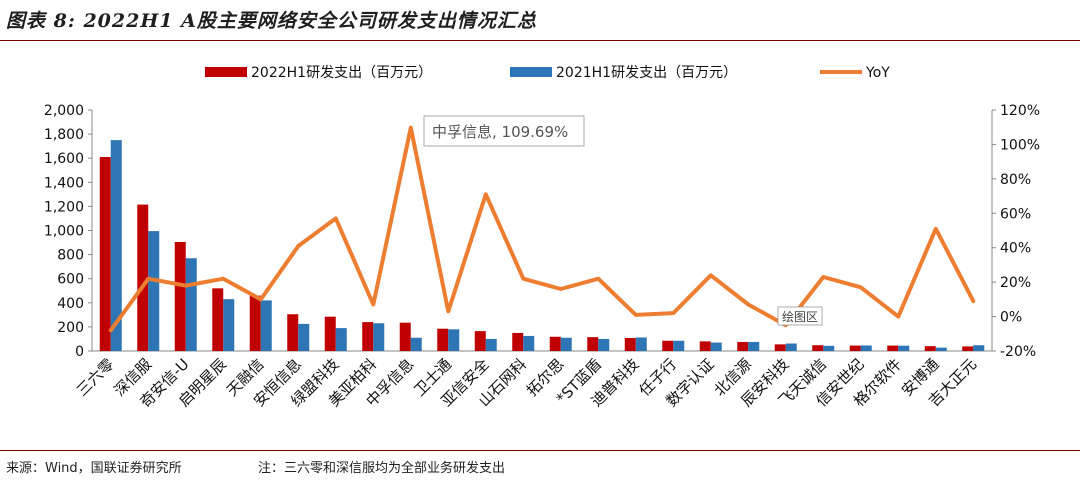  I want to click on title-rule, so click(540, 40).